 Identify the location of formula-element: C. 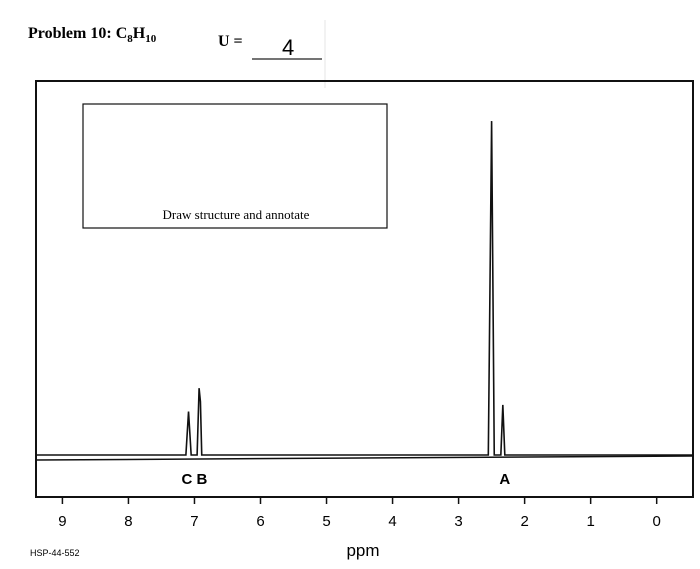
(122, 33).